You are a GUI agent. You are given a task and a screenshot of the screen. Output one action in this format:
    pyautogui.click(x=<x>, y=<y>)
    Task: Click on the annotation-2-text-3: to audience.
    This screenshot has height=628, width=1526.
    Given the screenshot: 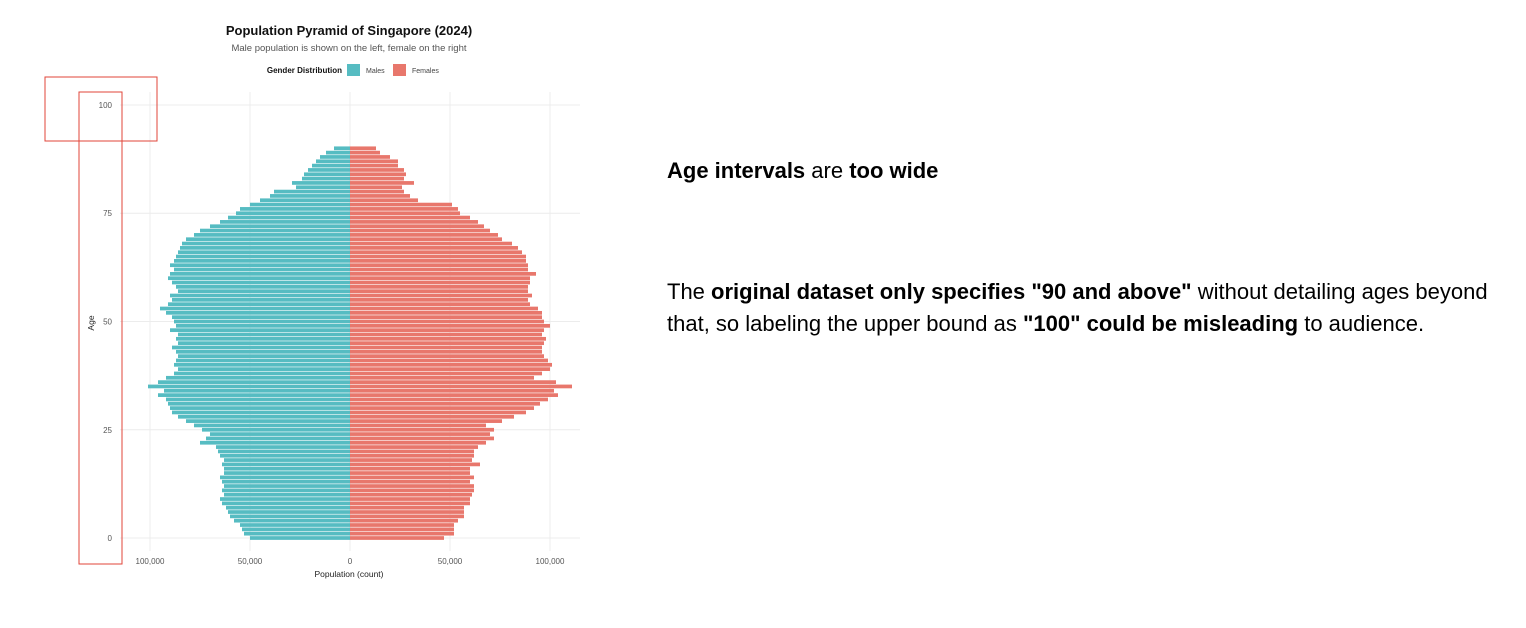 What is the action you would take?
    pyautogui.click(x=1361, y=323)
    